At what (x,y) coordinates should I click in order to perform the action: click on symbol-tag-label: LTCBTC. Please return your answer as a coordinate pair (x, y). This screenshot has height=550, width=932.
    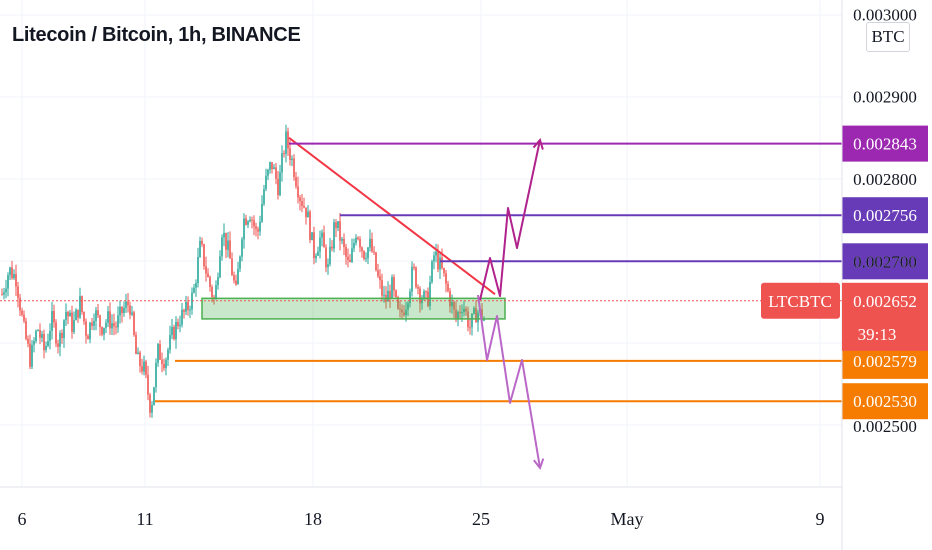
    Looking at the image, I should click on (800, 301).